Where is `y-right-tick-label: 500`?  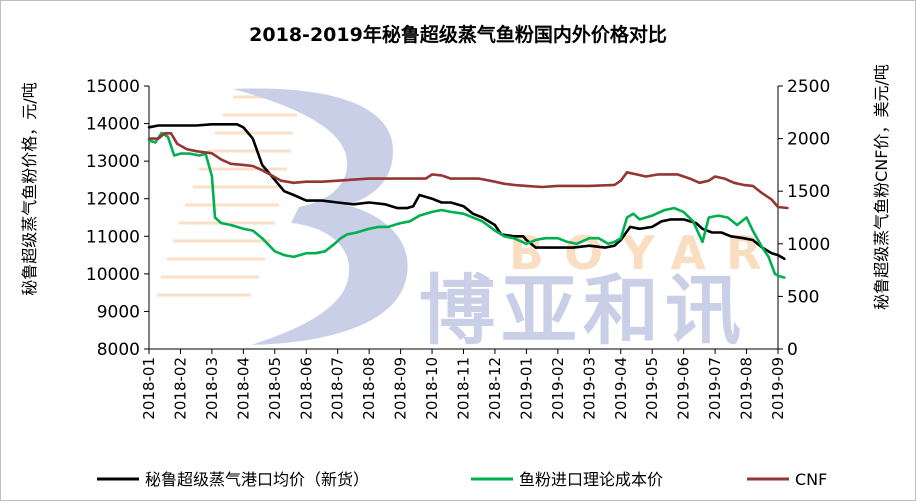 y-right-tick-label: 500 is located at coordinates (803, 297).